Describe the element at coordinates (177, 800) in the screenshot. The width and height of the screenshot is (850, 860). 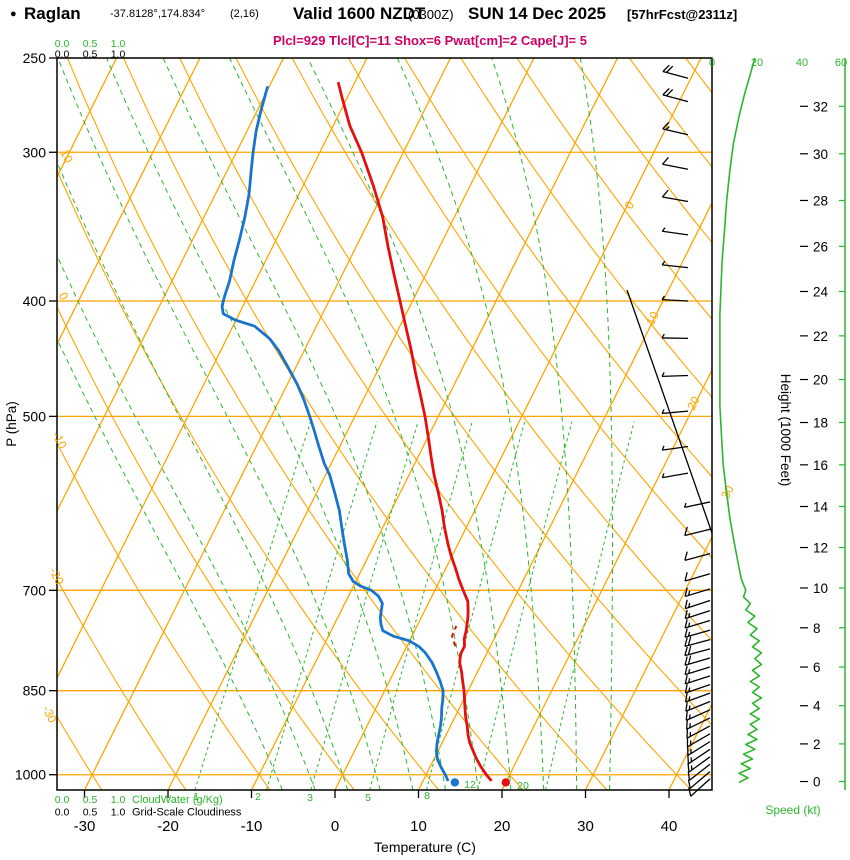
I see `cloudwater-label: CloudWater (g/Kg)` at that location.